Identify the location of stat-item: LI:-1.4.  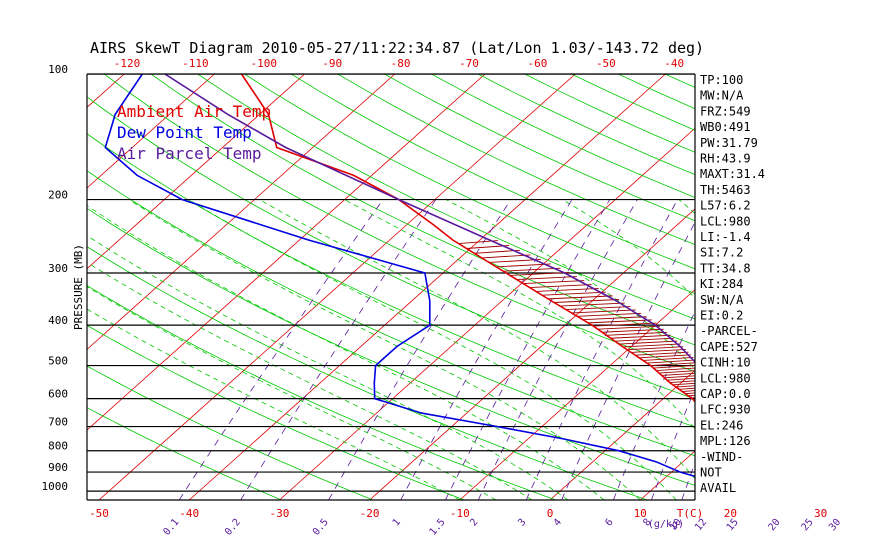
(725, 237).